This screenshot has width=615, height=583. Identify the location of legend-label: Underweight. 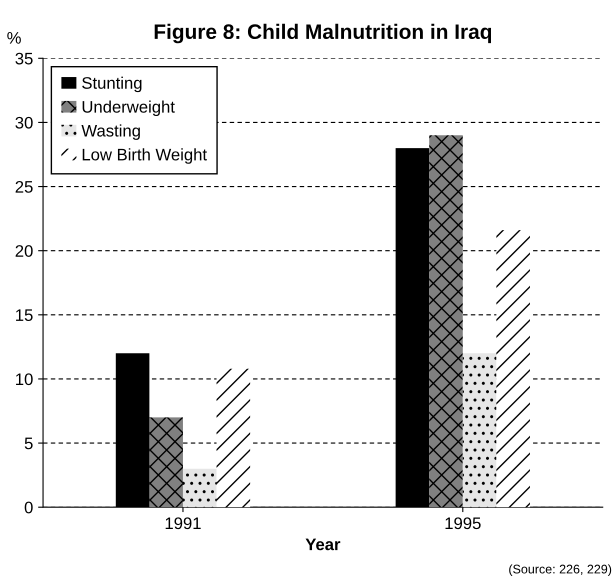
(128, 108).